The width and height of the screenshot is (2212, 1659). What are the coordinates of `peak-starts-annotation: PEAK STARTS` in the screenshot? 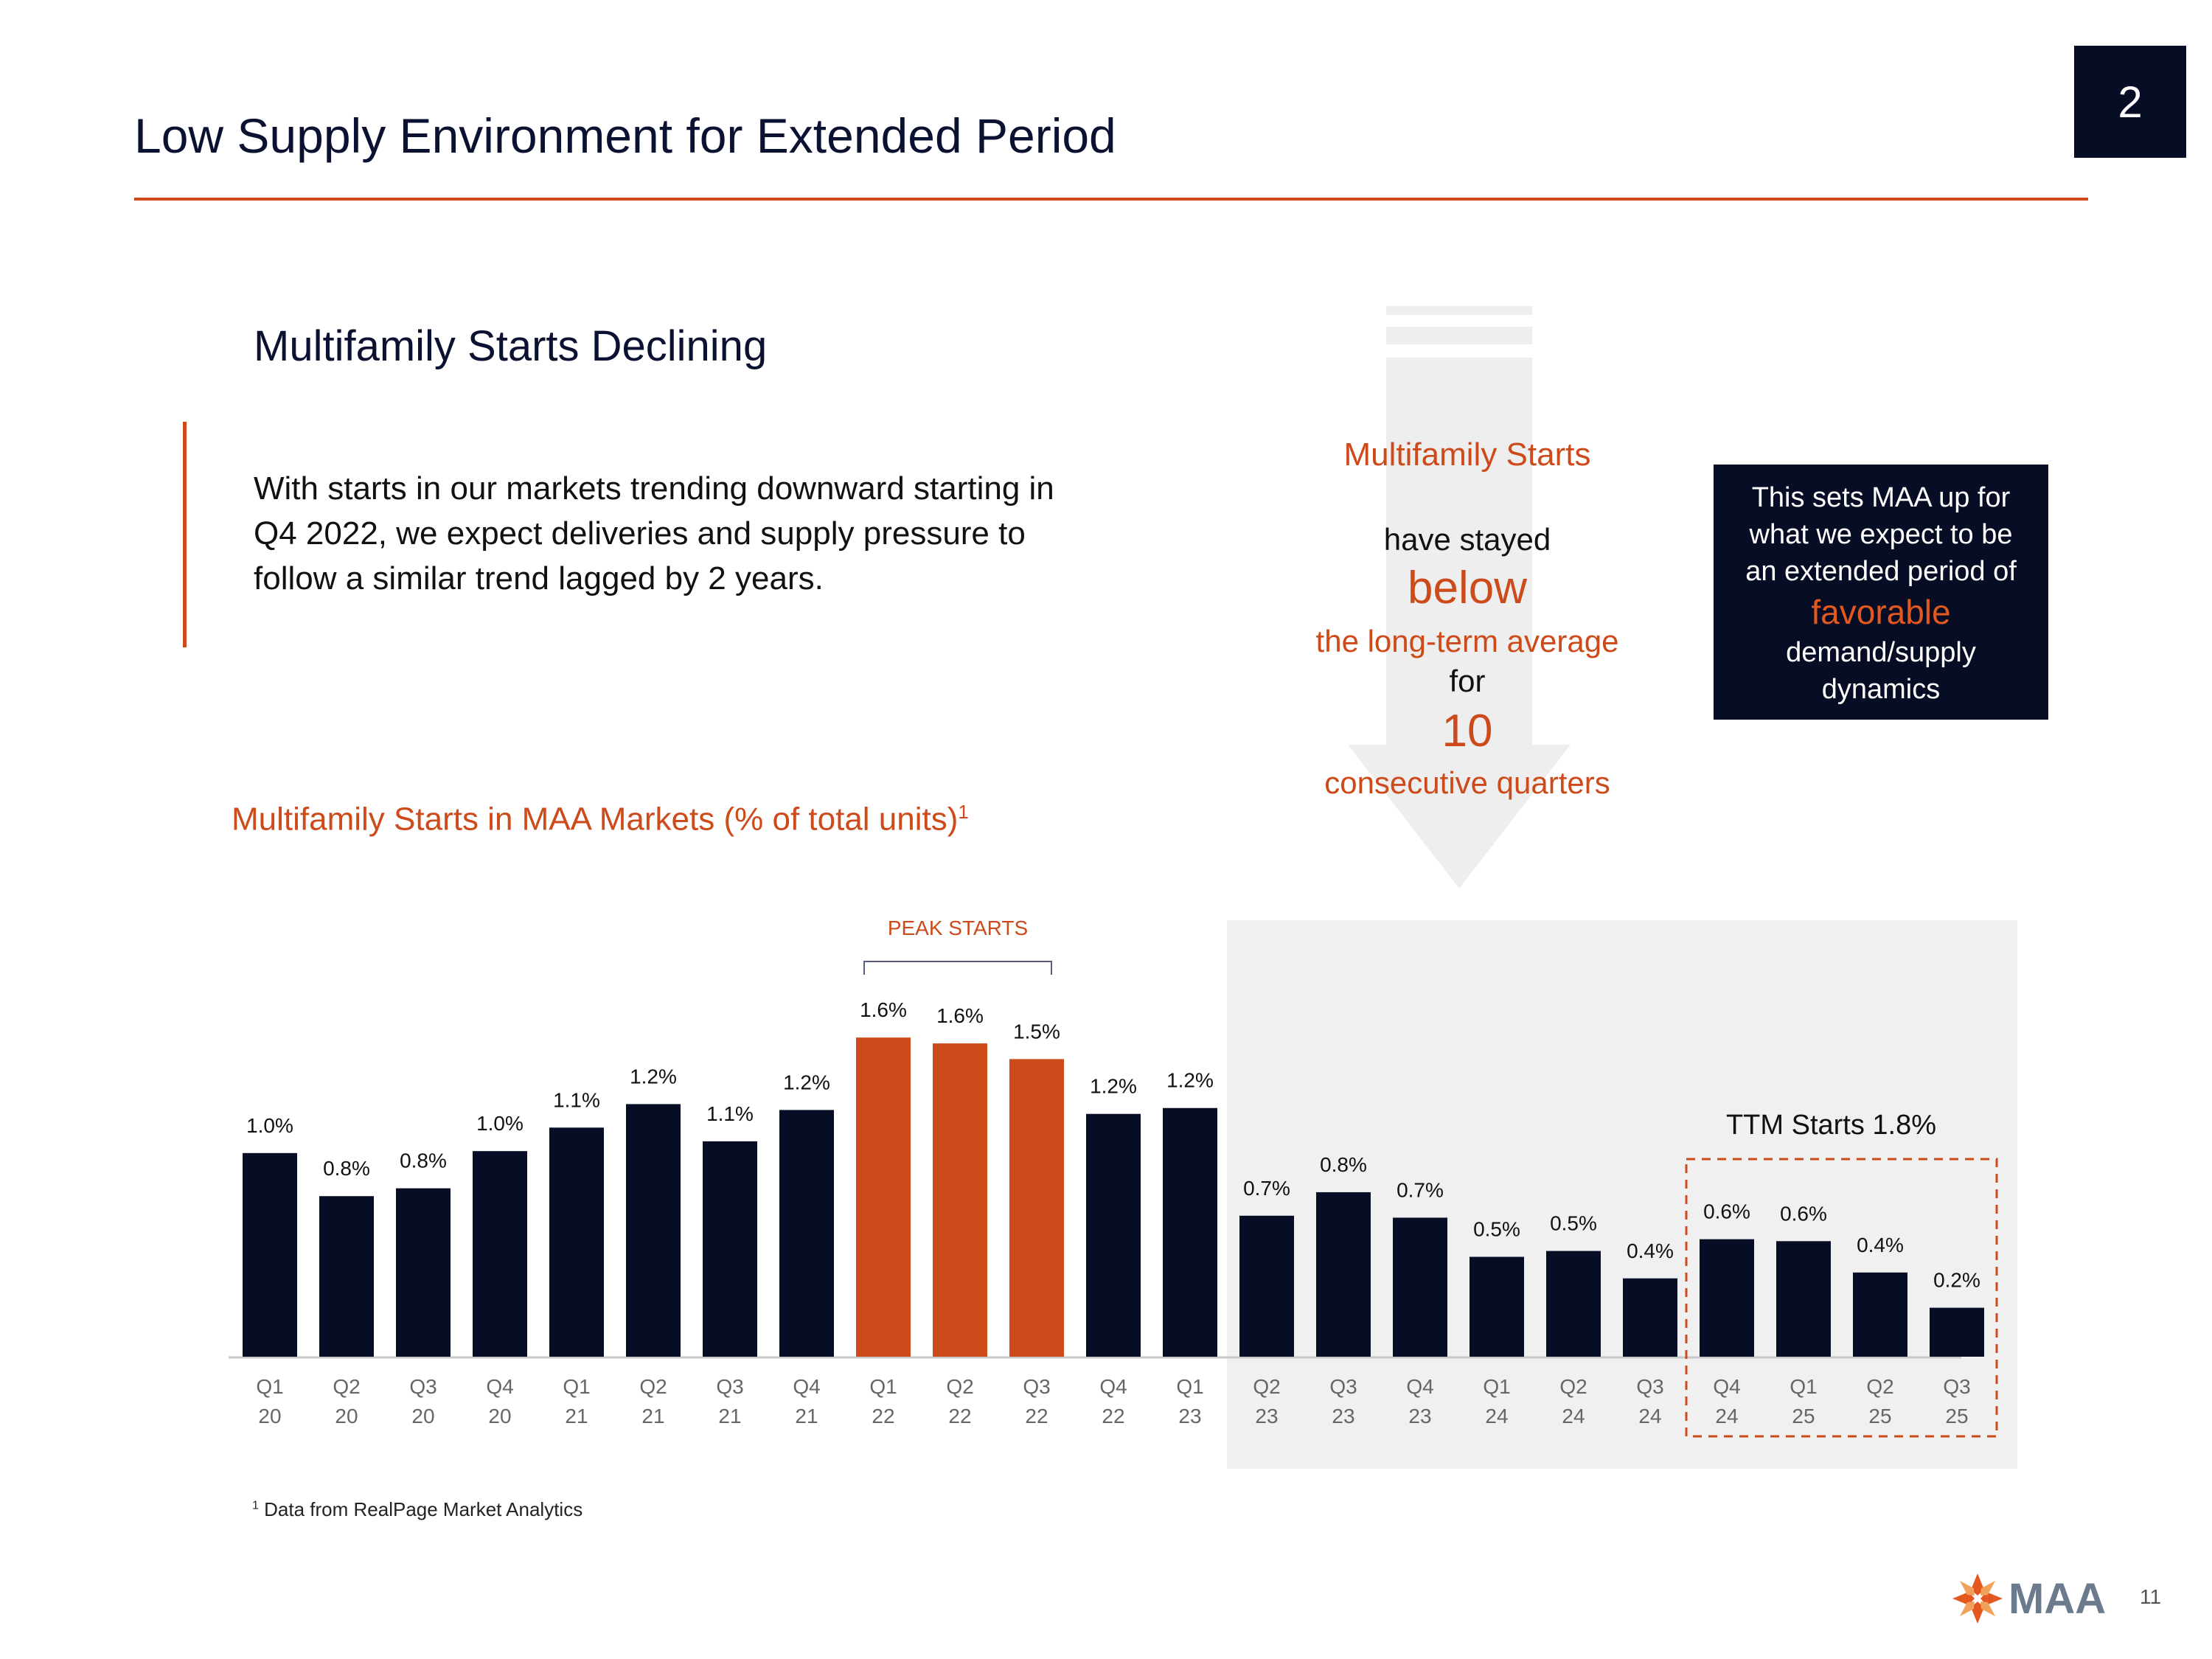 It's located at (958, 928).